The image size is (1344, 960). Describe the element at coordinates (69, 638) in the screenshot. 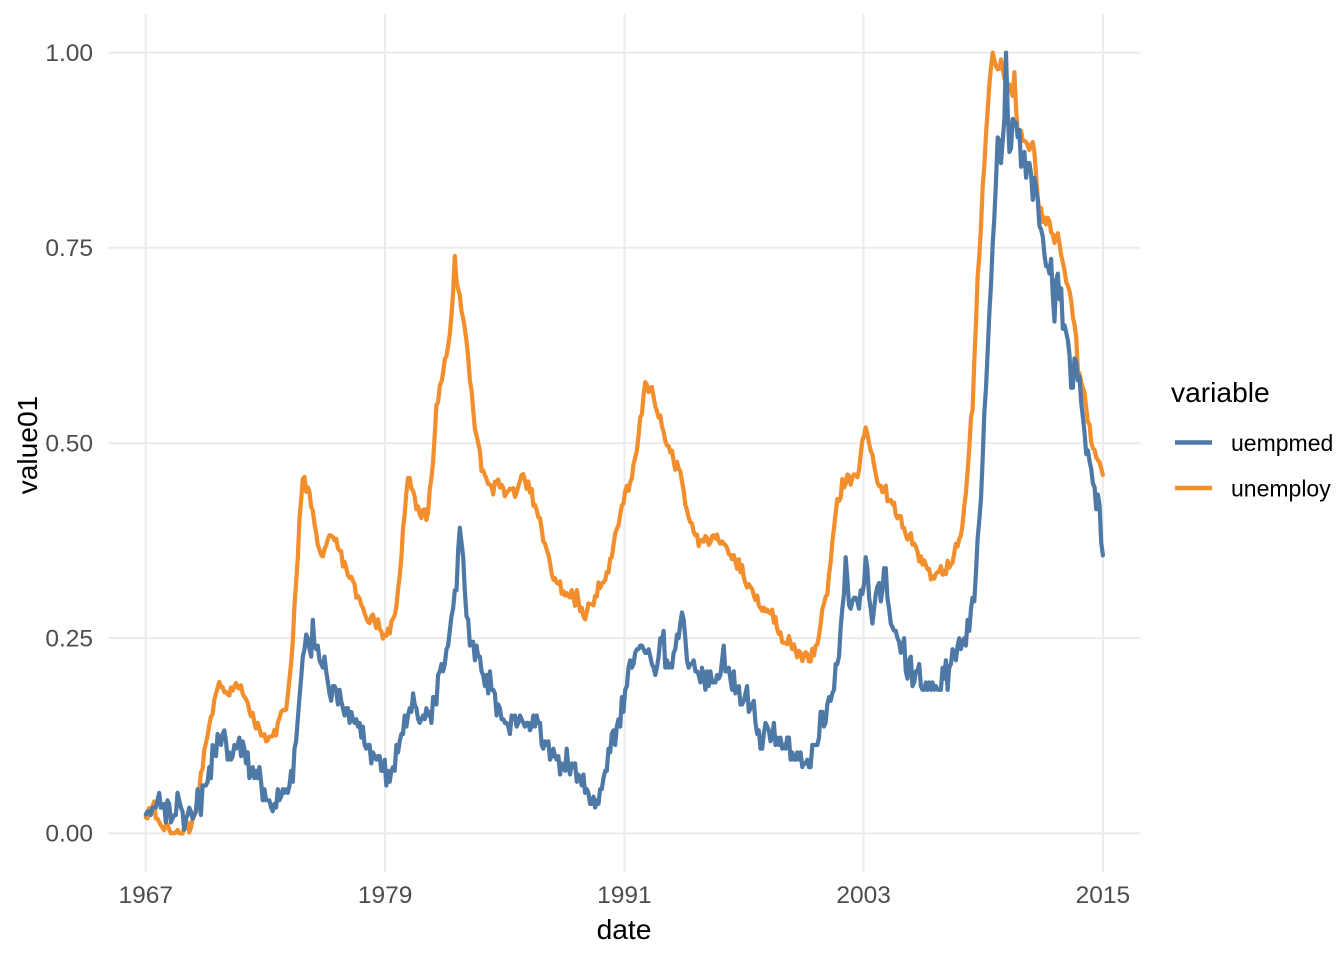

I see `svg-text: 0.25` at that location.